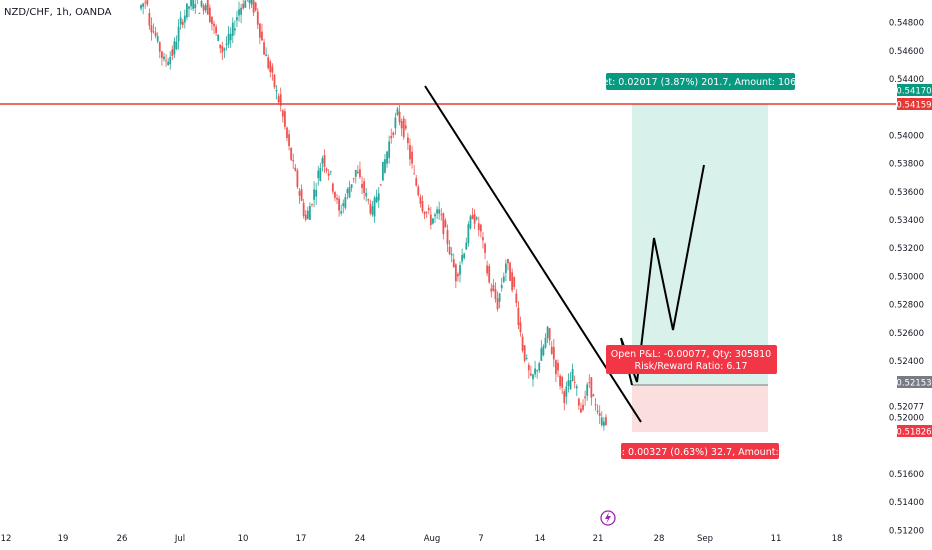 This screenshot has height=550, width=932. I want to click on x-tick-label: 19, so click(63, 539).